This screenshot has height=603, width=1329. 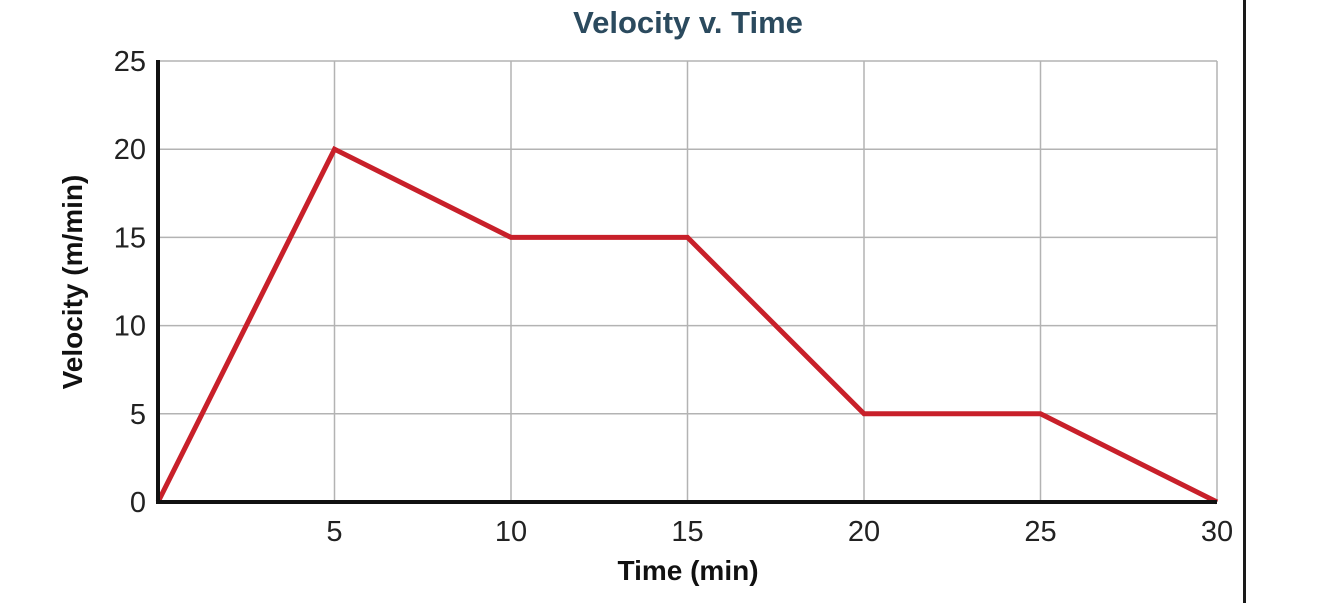 What do you see at coordinates (511, 532) in the screenshot?
I see `x-tick-label: 10` at bounding box center [511, 532].